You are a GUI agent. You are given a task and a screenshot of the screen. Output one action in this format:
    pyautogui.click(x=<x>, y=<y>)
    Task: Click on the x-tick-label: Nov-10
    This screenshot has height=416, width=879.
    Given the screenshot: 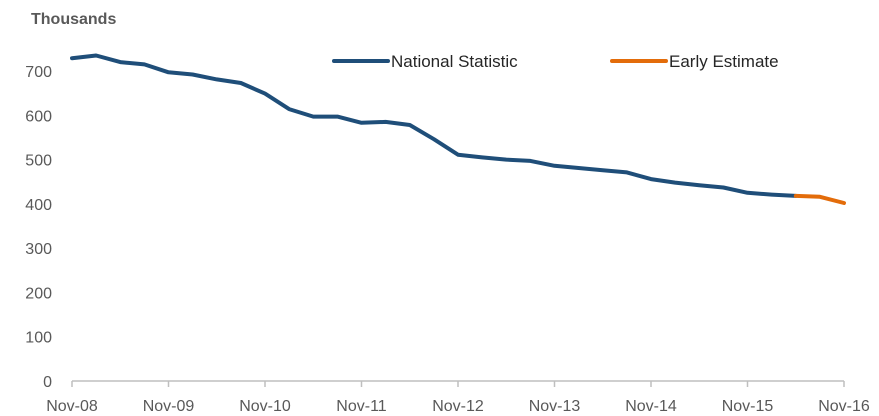 What is the action you would take?
    pyautogui.click(x=265, y=406)
    